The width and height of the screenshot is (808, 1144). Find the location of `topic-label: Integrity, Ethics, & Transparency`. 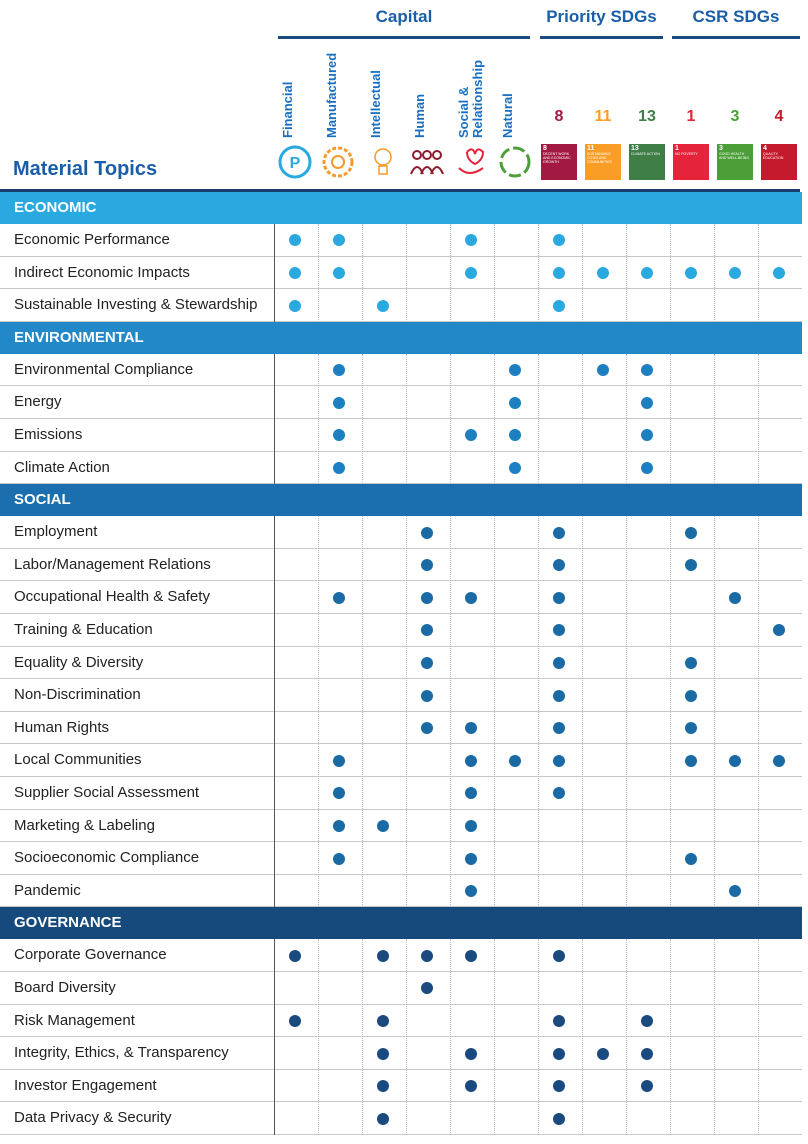

topic-label: Integrity, Ethics, & Transparency is located at coordinates (121, 1053).